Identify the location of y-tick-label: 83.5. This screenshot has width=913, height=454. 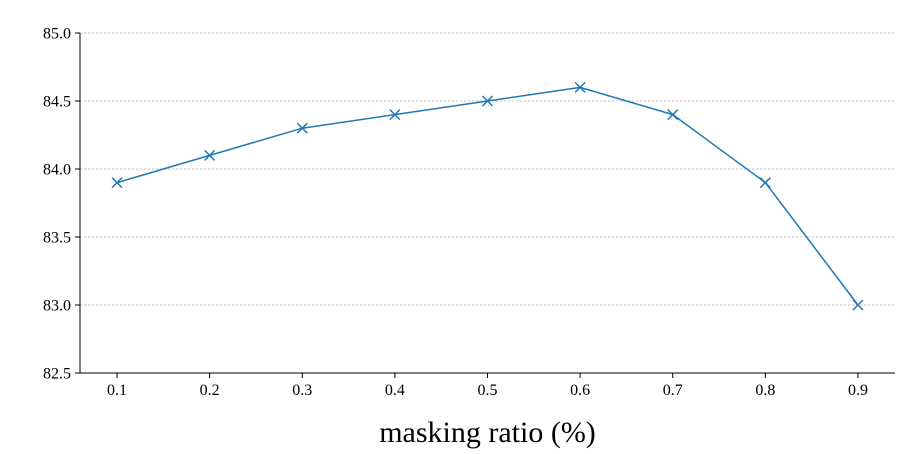
(57, 238).